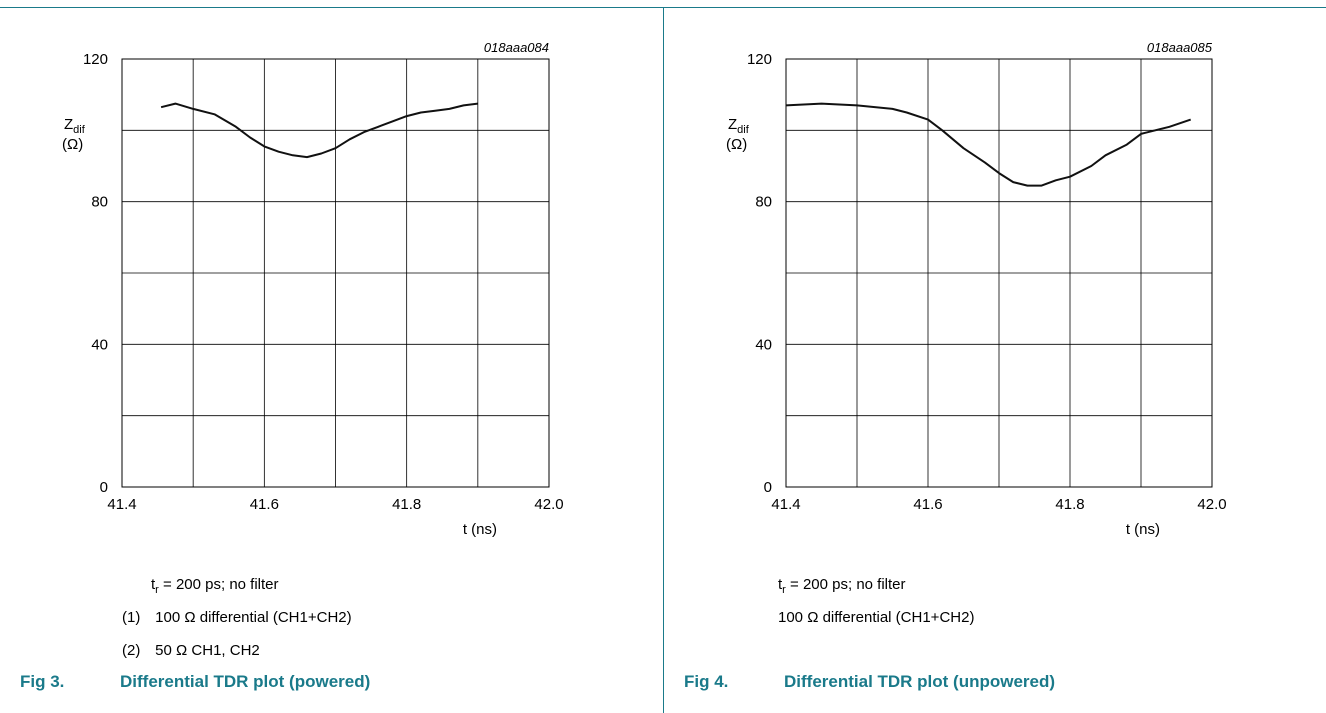 The image size is (1326, 713). I want to click on panel-divider, so click(663, 360).